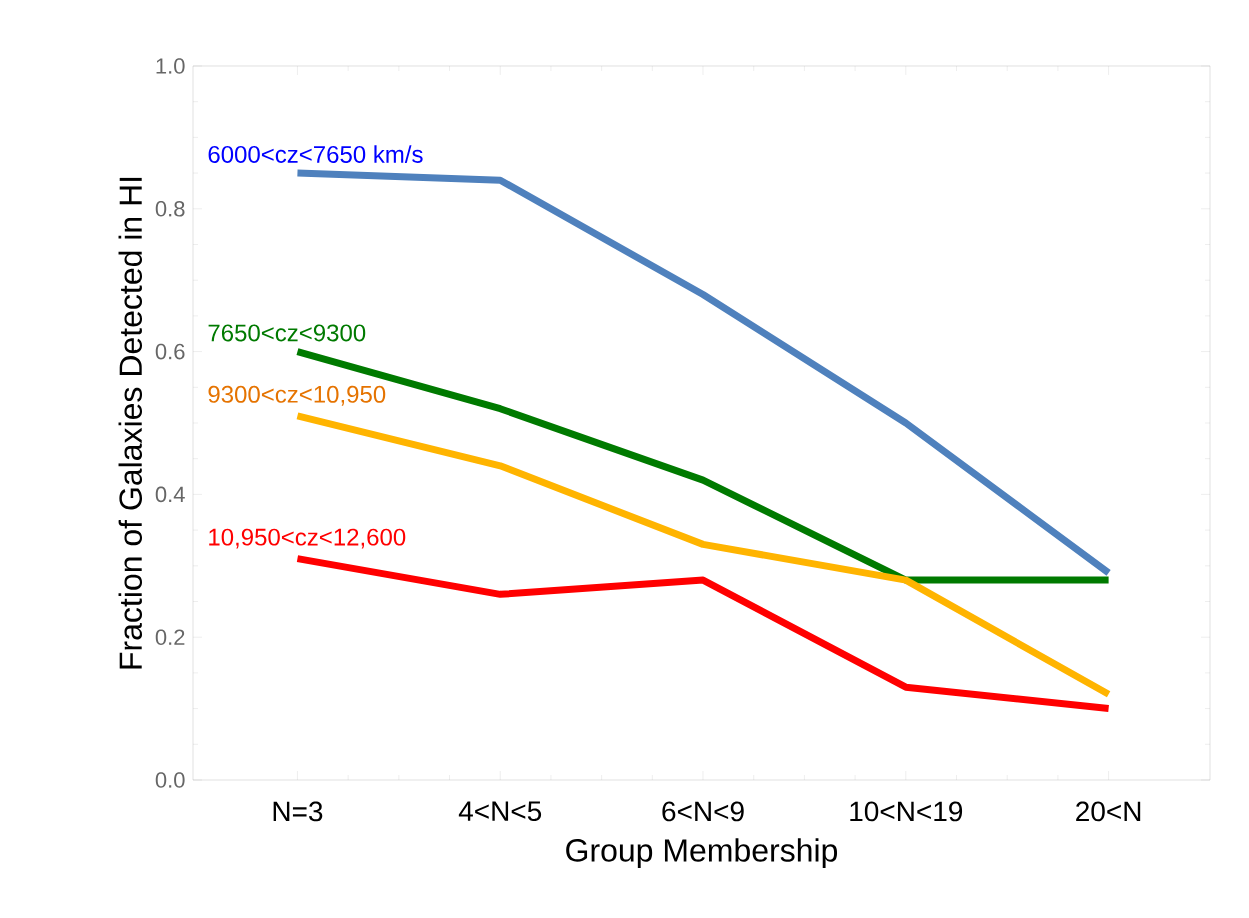  I want to click on x-tick-label: 20<N, so click(1108, 811).